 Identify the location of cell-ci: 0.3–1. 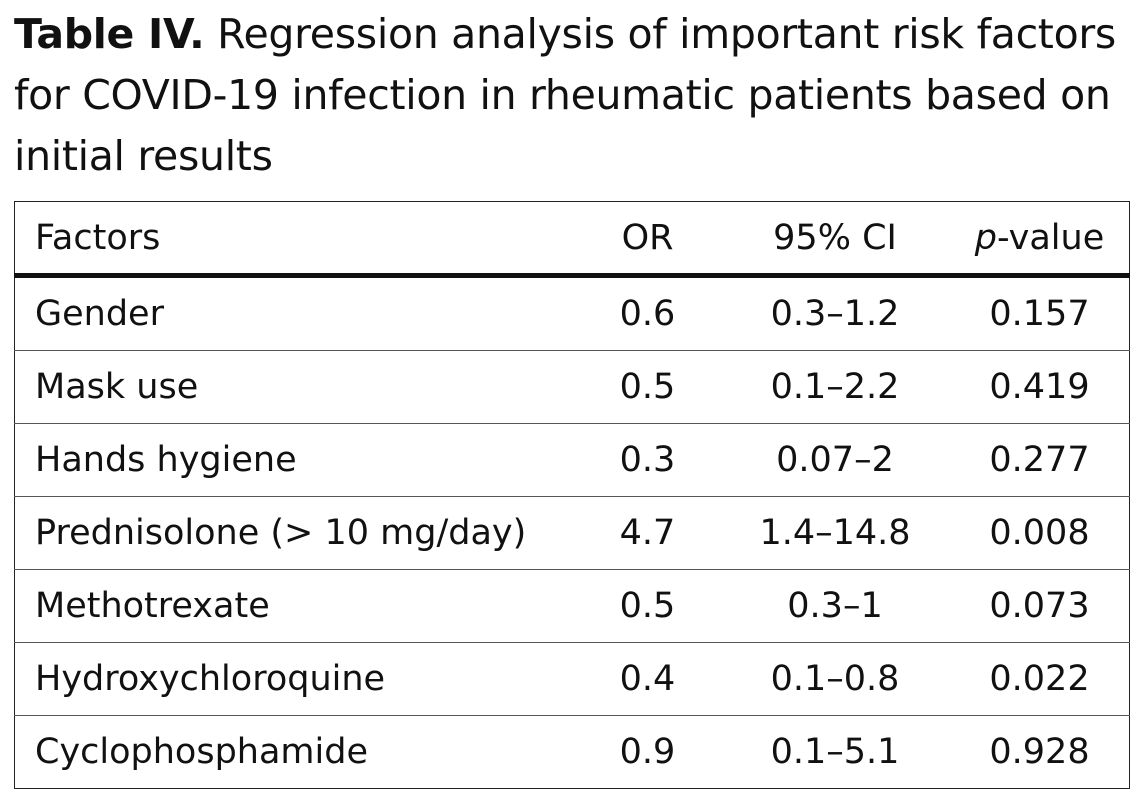
(835, 606).